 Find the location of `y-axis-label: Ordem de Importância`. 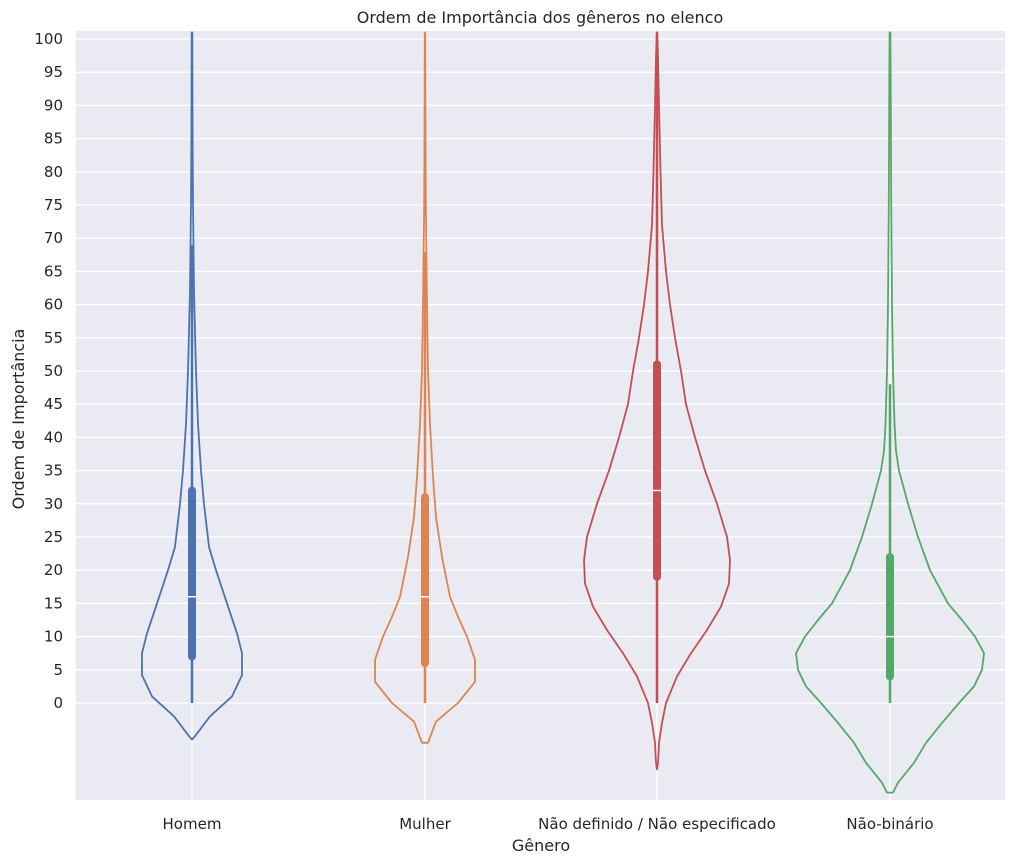

y-axis-label: Ordem de Importância is located at coordinates (18, 419).